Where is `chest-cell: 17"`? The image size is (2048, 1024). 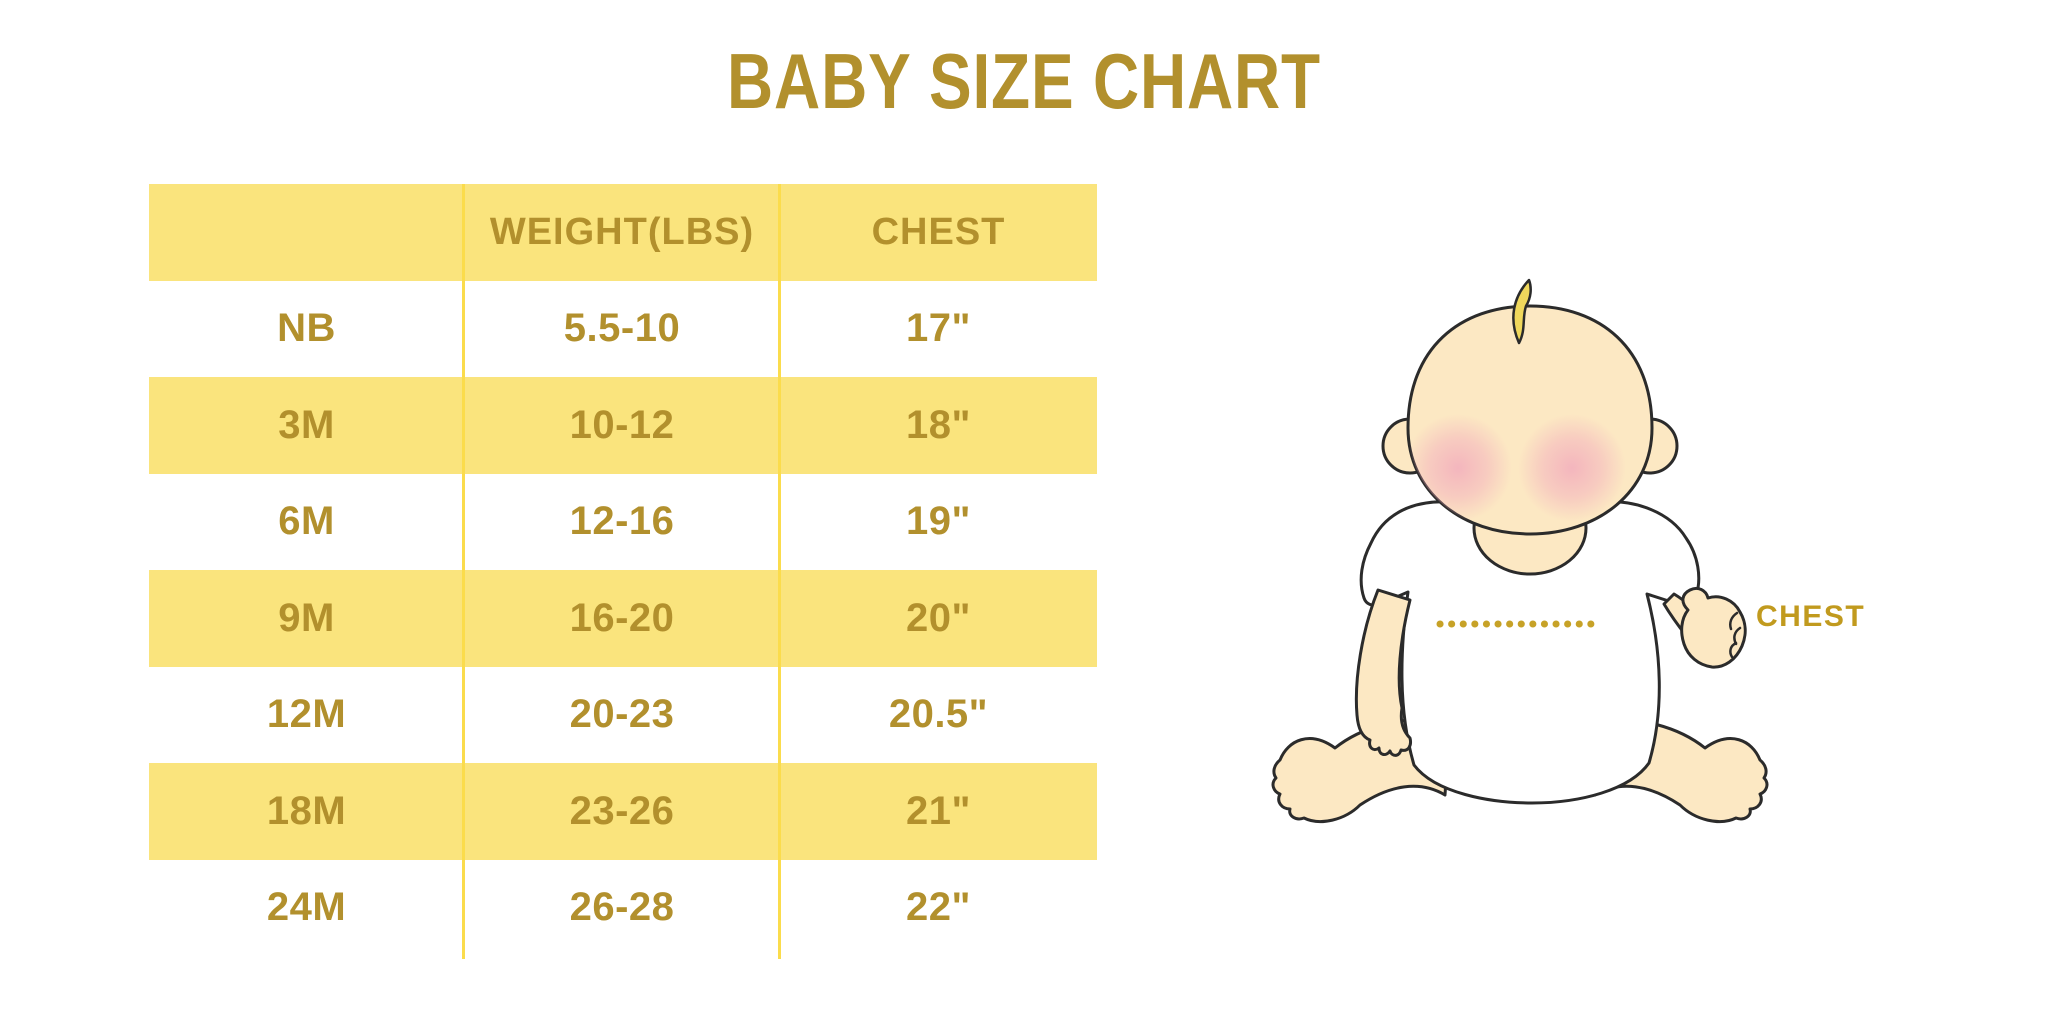 chest-cell: 17" is located at coordinates (938, 328).